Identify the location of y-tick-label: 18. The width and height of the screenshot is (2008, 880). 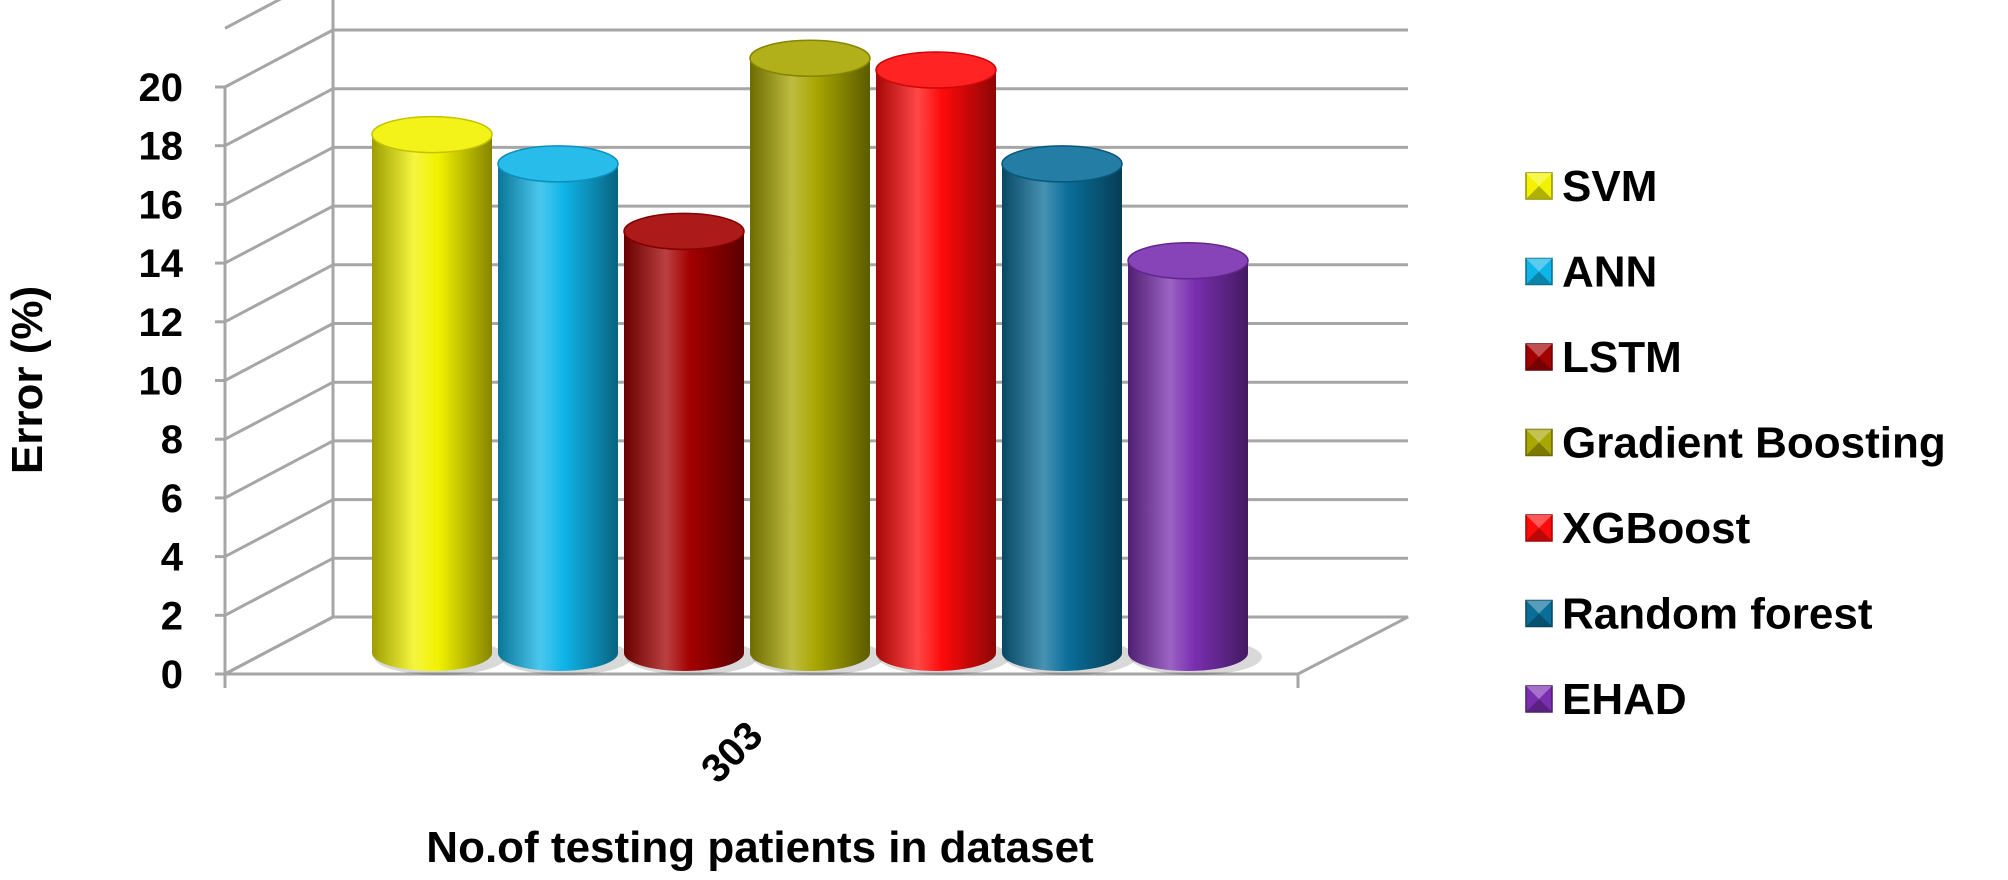
(161, 147).